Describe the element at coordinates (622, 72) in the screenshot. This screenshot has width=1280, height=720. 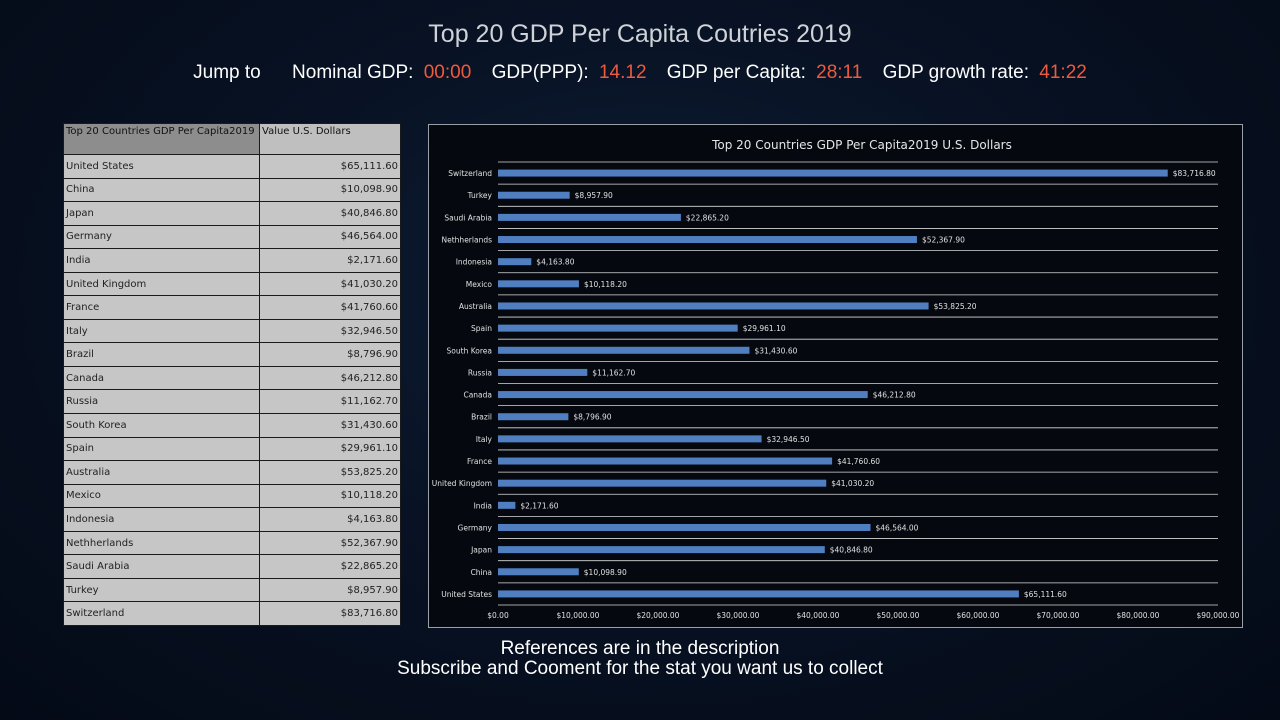
I see `jump-link-time: 14.12` at that location.